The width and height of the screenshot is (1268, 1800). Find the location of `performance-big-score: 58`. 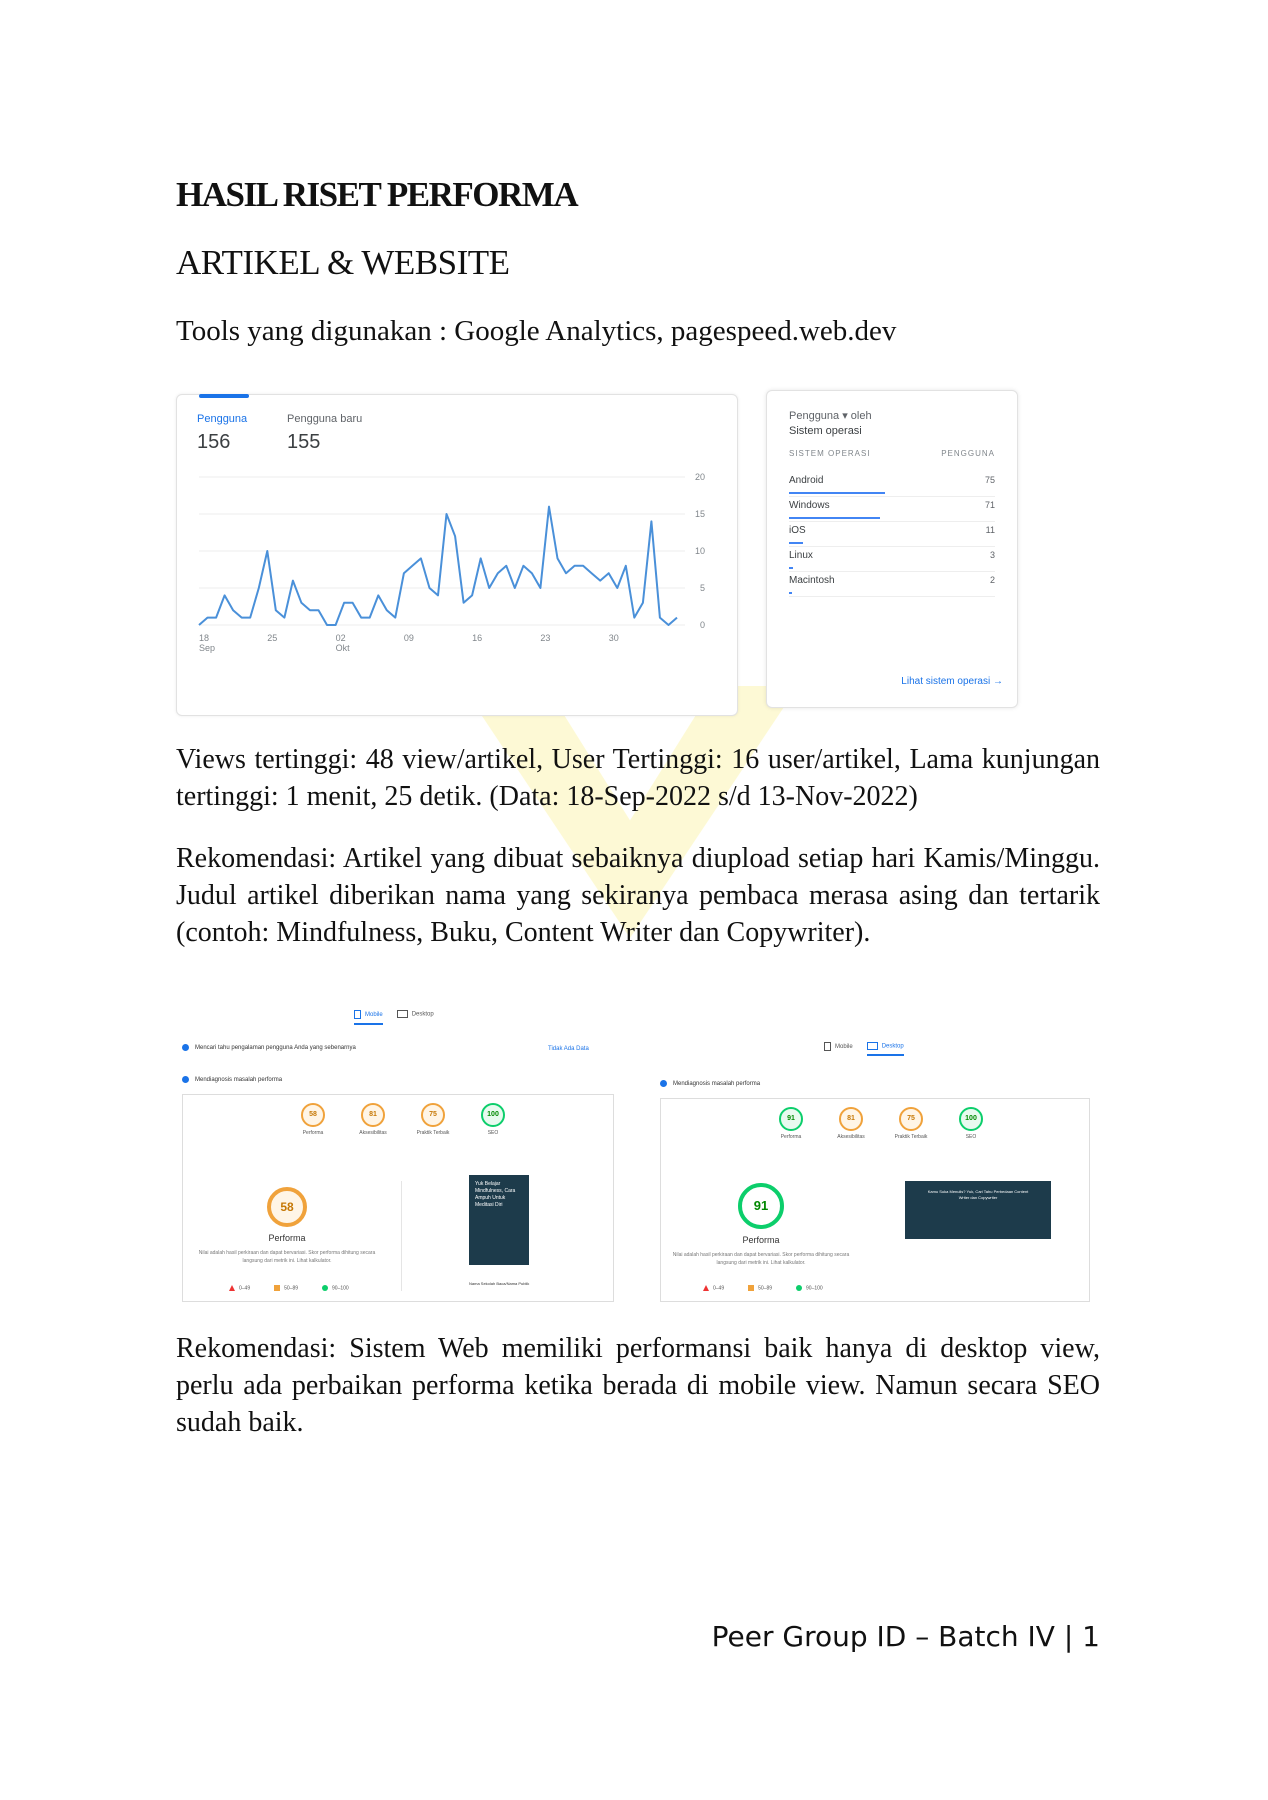

performance-big-score: 58 is located at coordinates (287, 1207).